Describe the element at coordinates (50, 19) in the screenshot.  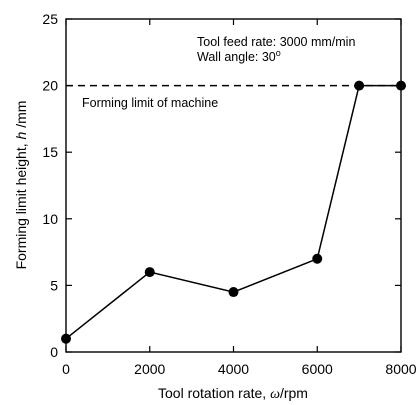
I see `y-tick-label: 25` at that location.